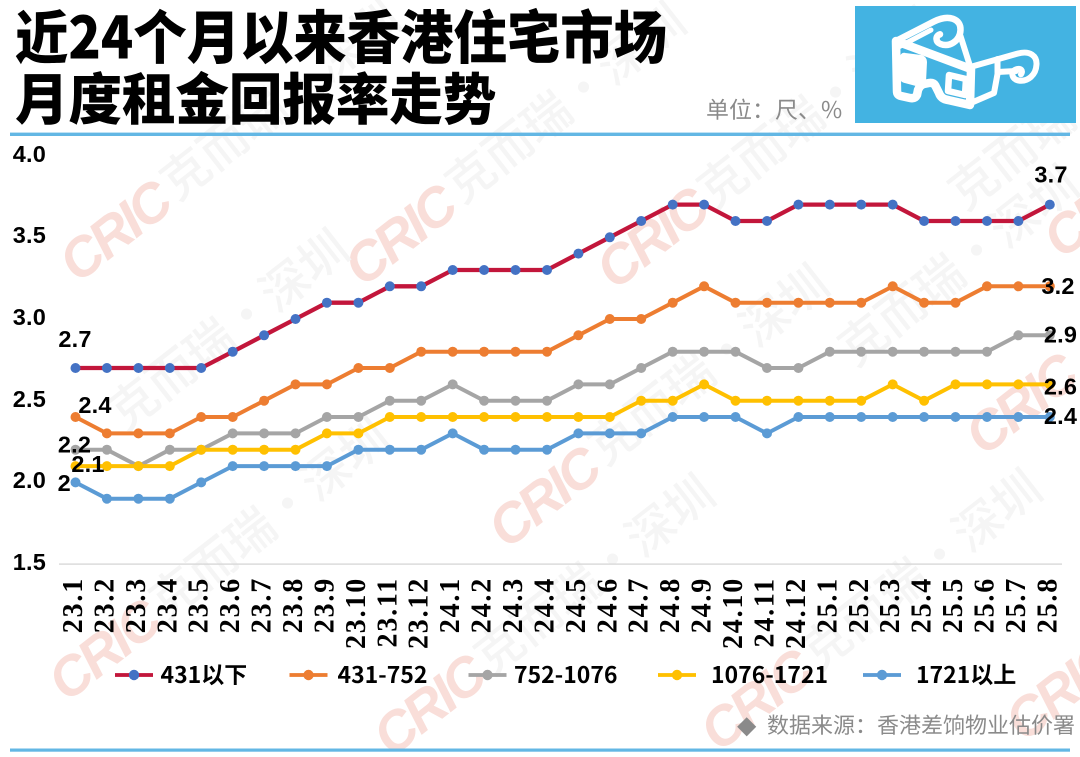 Image resolution: width=1080 pixels, height=757 pixels. I want to click on svg-text: 24.7, so click(639, 605).